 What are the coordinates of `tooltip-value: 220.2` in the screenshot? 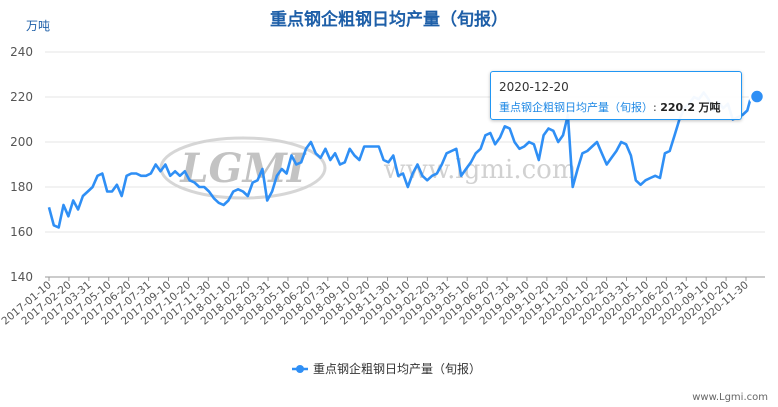 It's located at (677, 107).